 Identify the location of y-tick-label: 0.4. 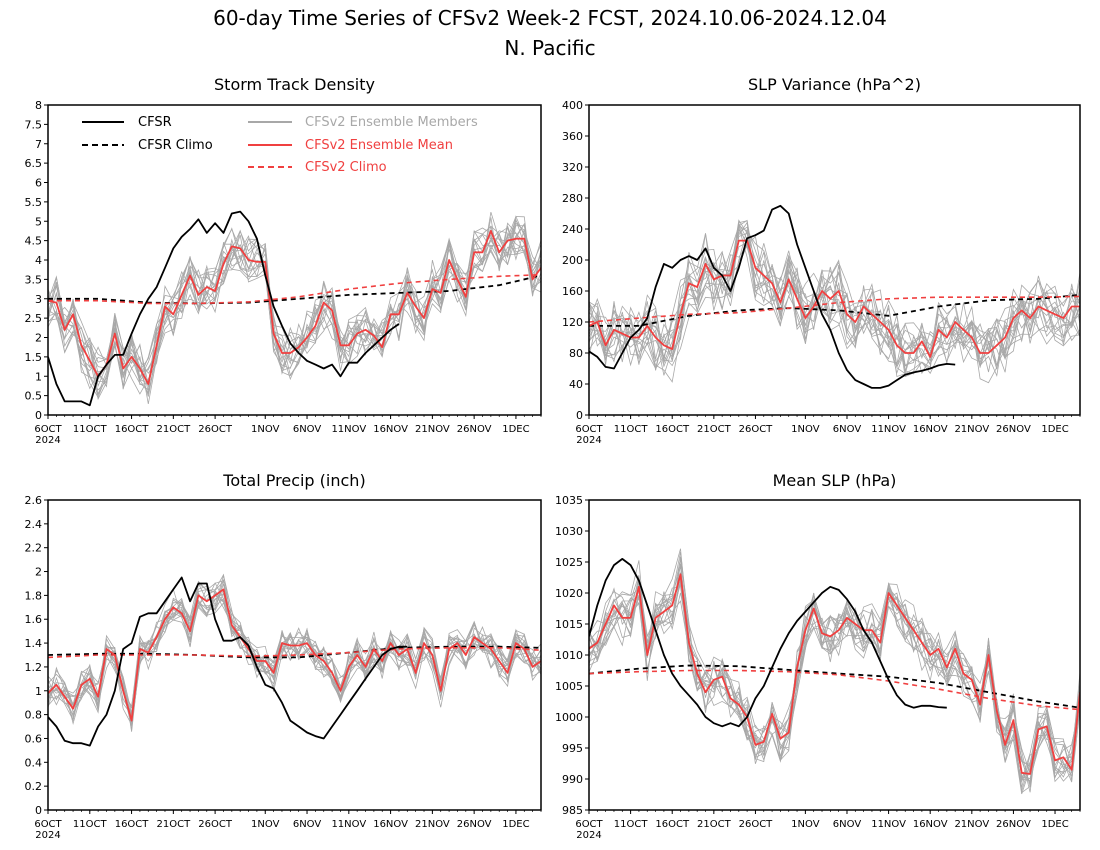
(34, 762).